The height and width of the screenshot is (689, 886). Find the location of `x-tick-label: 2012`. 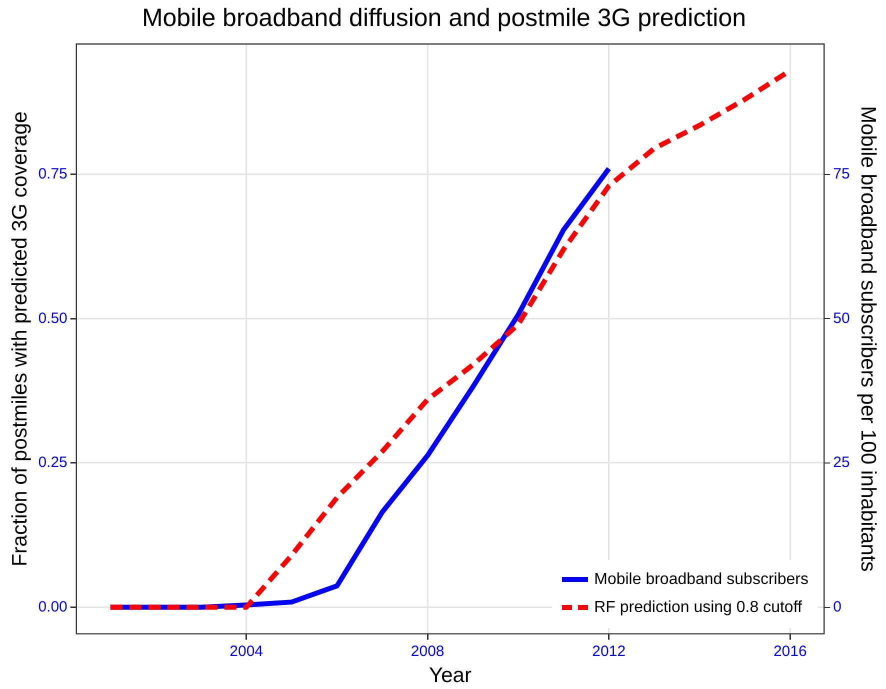

x-tick-label: 2012 is located at coordinates (609, 651).